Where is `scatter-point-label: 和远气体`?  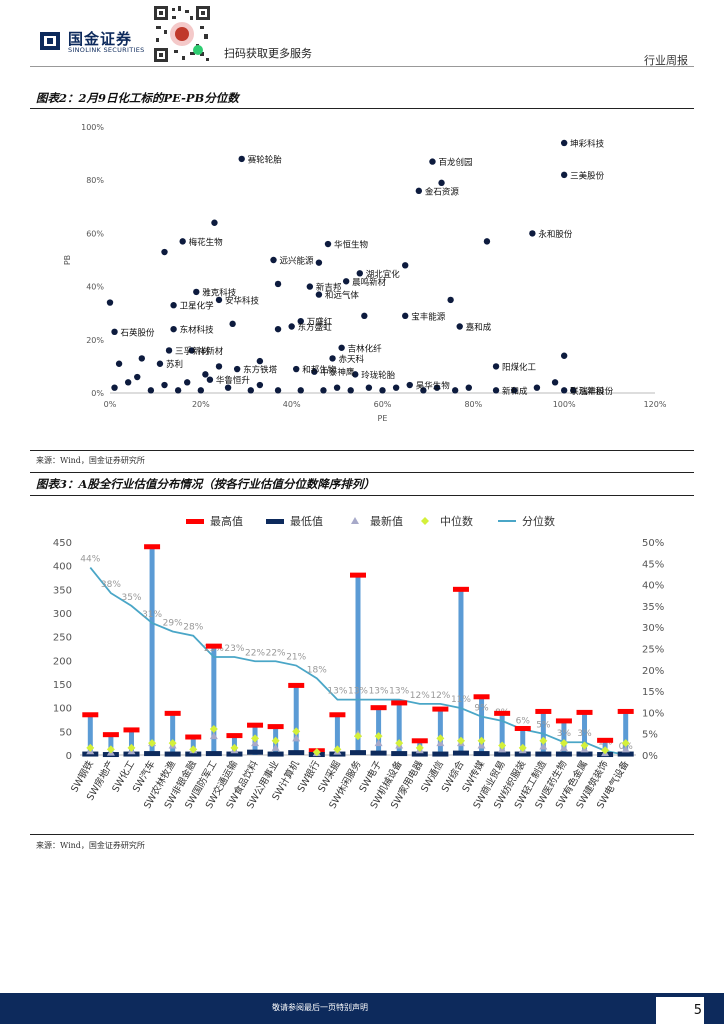 scatter-point-label: 和远气体 is located at coordinates (342, 295).